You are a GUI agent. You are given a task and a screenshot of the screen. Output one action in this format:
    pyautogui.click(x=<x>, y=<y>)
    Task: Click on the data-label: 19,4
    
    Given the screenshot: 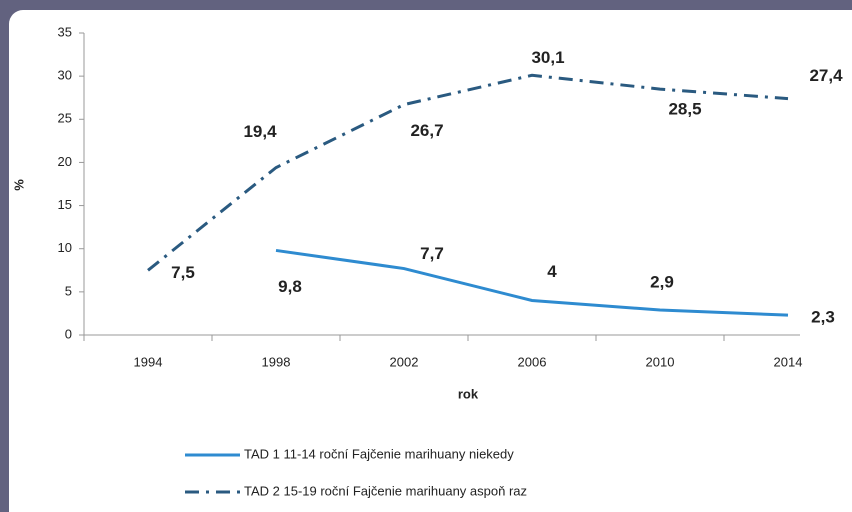 What is the action you would take?
    pyautogui.click(x=260, y=131)
    